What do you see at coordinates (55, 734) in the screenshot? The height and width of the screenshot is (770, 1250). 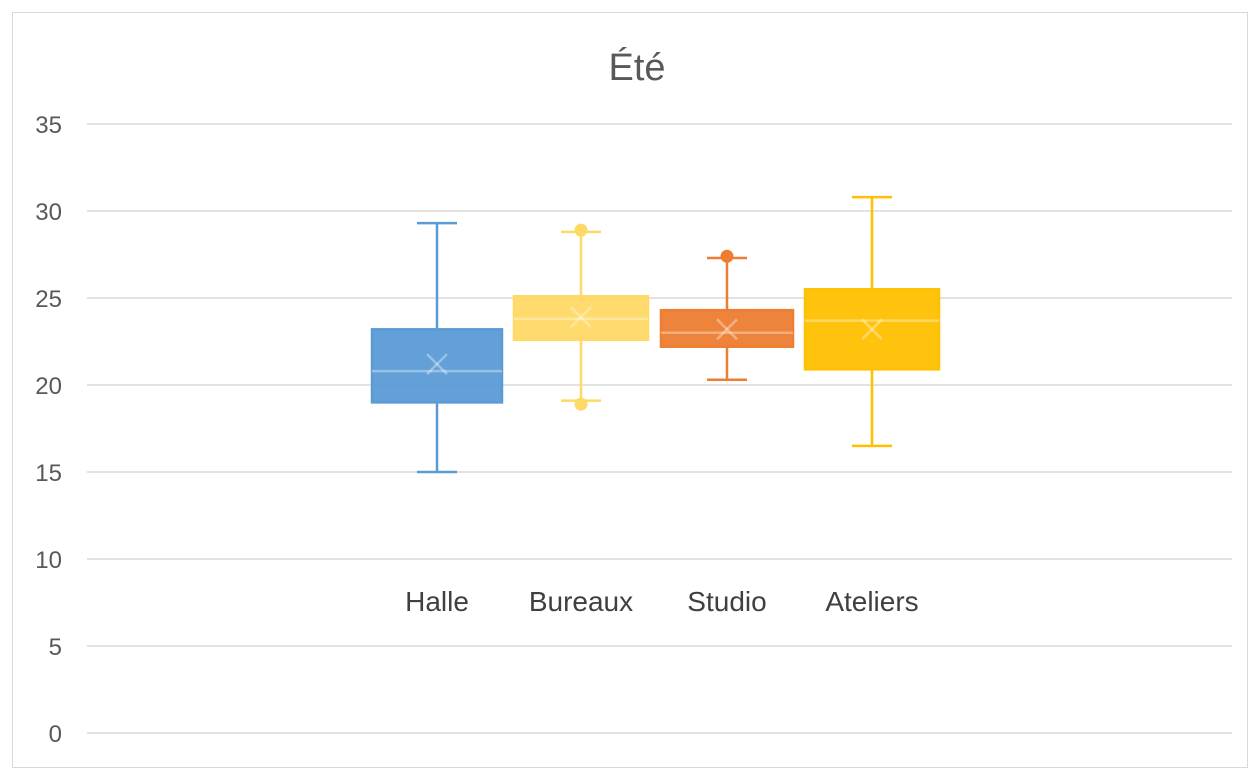 I see `y-tick-label: 0` at bounding box center [55, 734].